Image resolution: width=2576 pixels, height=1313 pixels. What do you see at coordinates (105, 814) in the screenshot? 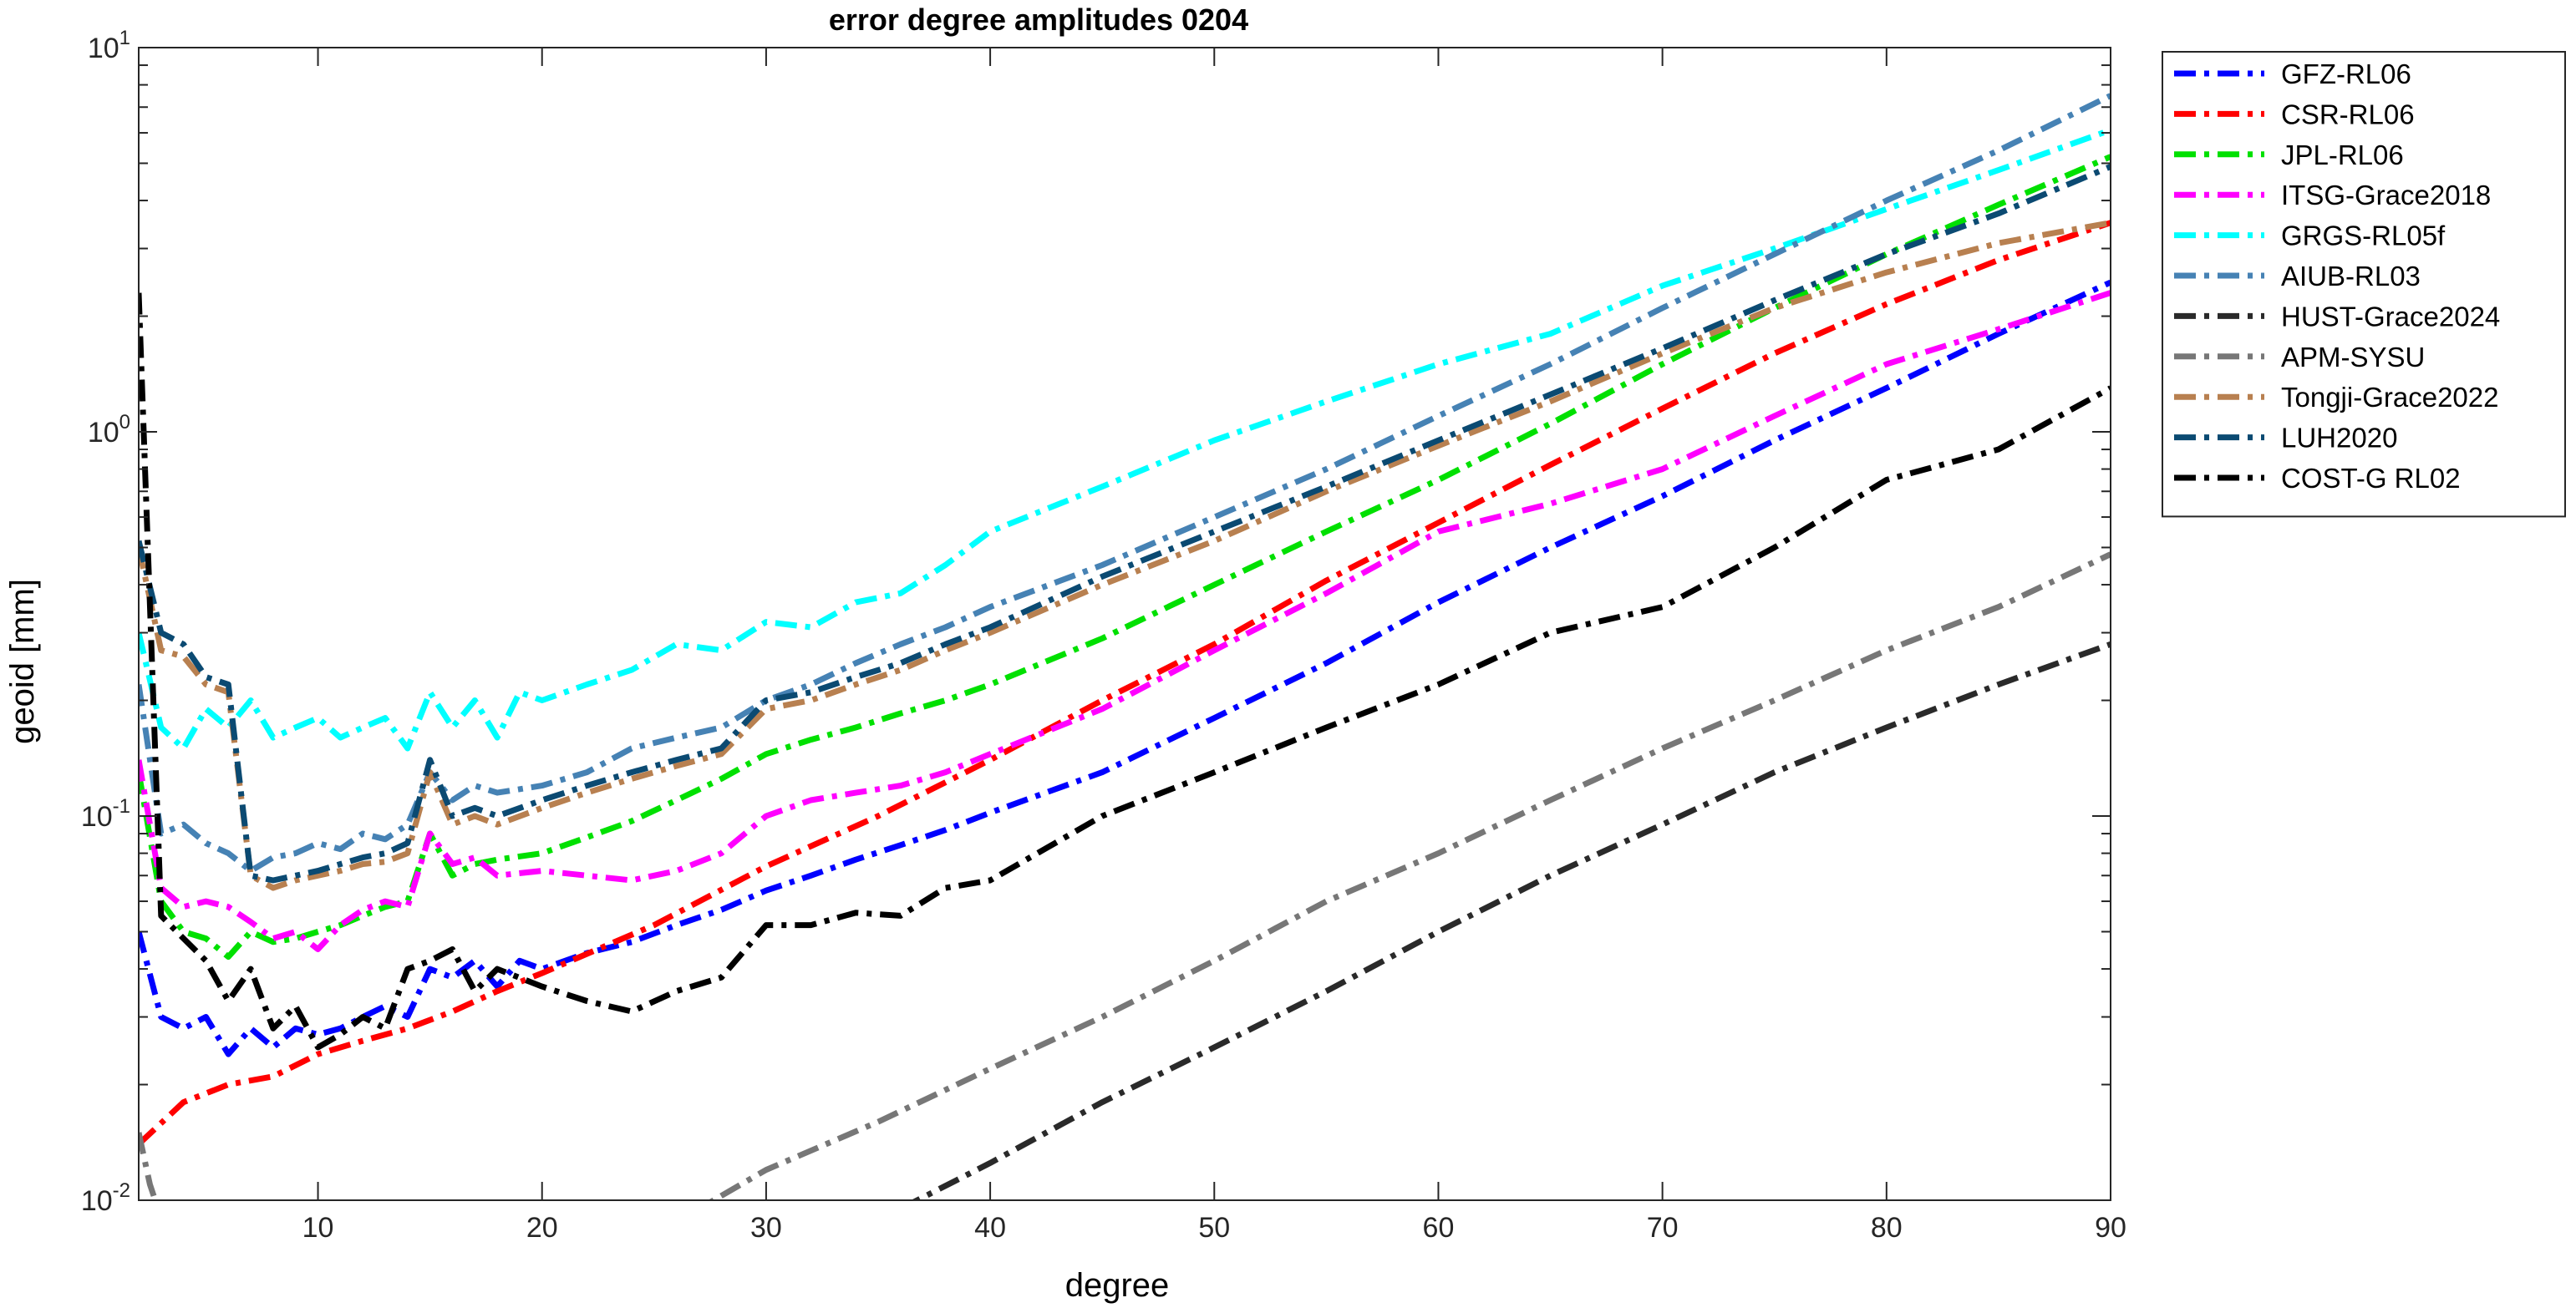
I see `y-tick-label: 10-1` at bounding box center [105, 814].